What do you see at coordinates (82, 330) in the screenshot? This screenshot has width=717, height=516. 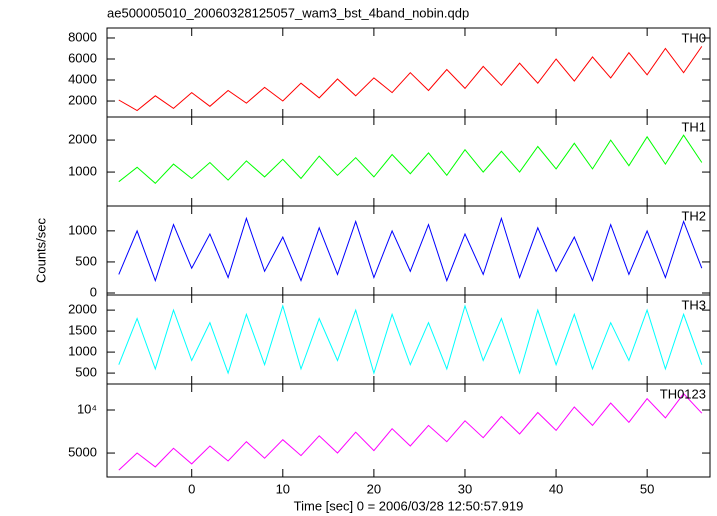 I see `y-tick-label: 1500` at bounding box center [82, 330].